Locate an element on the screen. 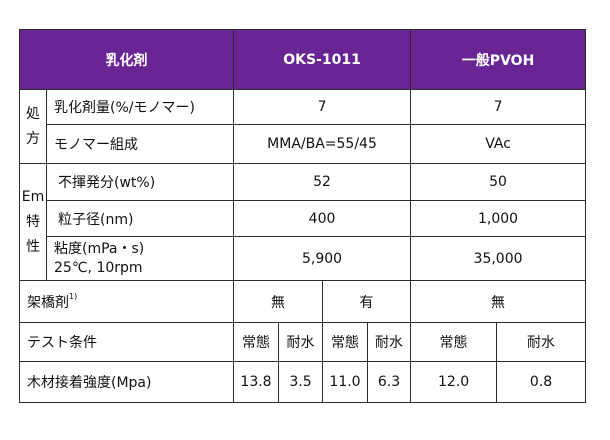 This screenshot has height=440, width=610. footnote-marker: 1) is located at coordinates (73, 296).